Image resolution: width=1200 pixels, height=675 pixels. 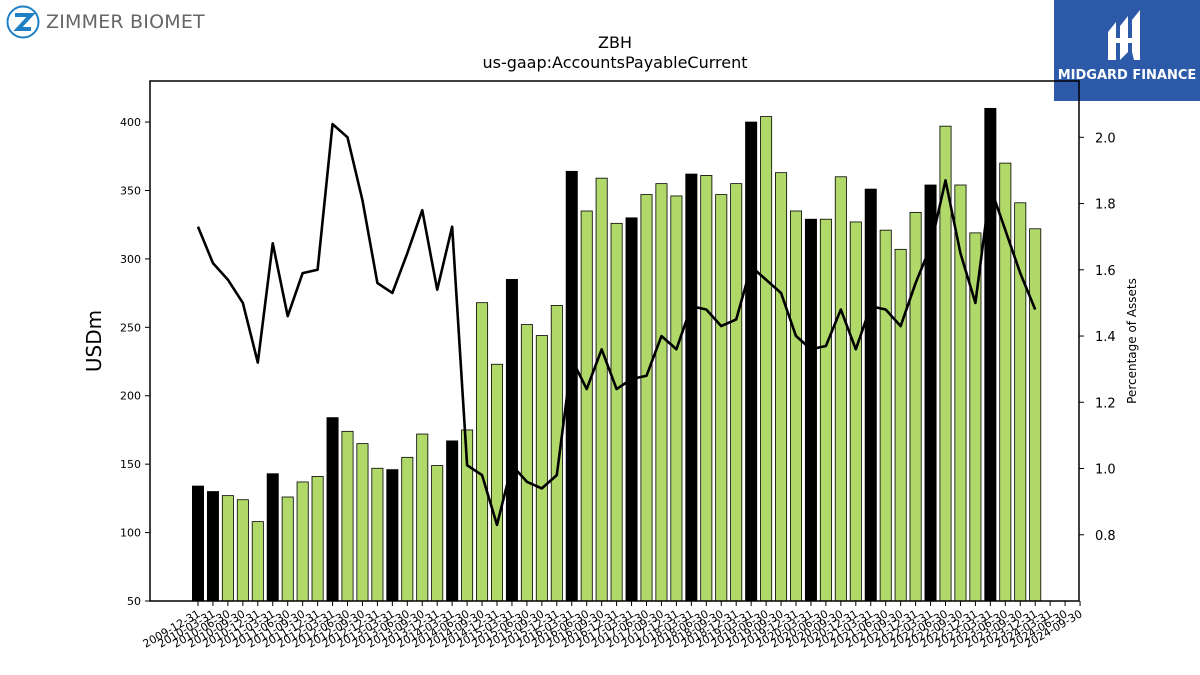 I want to click on y-tick-label: 100, so click(x=130, y=533).